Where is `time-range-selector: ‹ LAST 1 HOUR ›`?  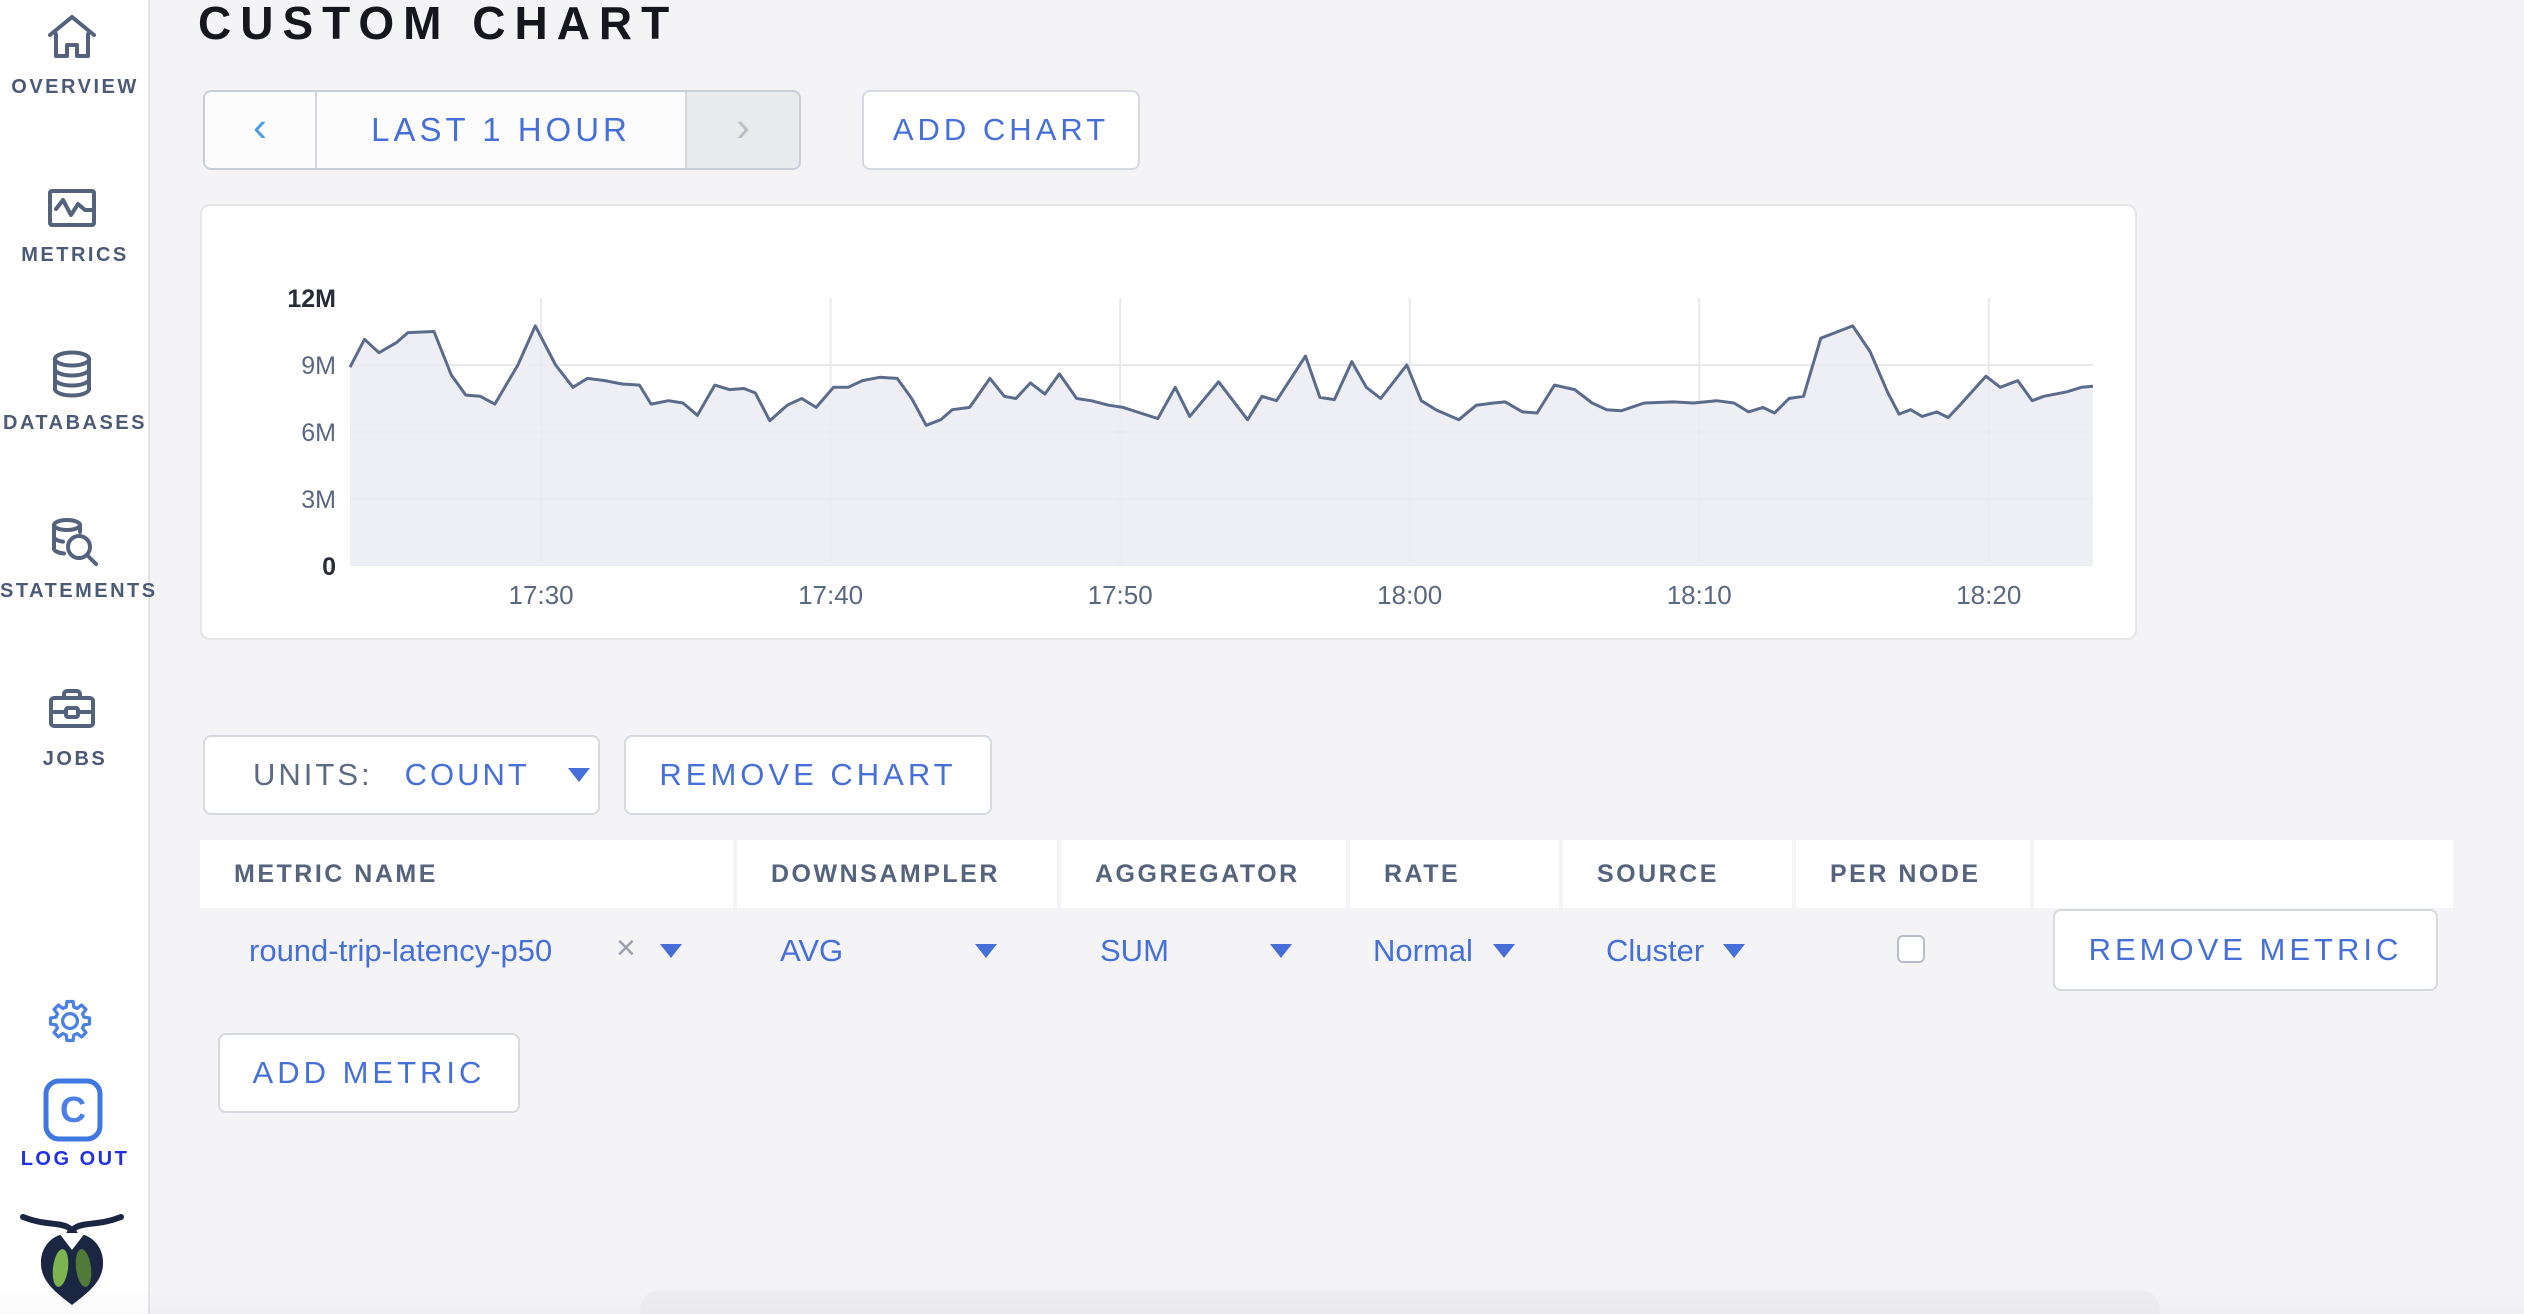 time-range-selector: ‹ LAST 1 HOUR › is located at coordinates (502, 130).